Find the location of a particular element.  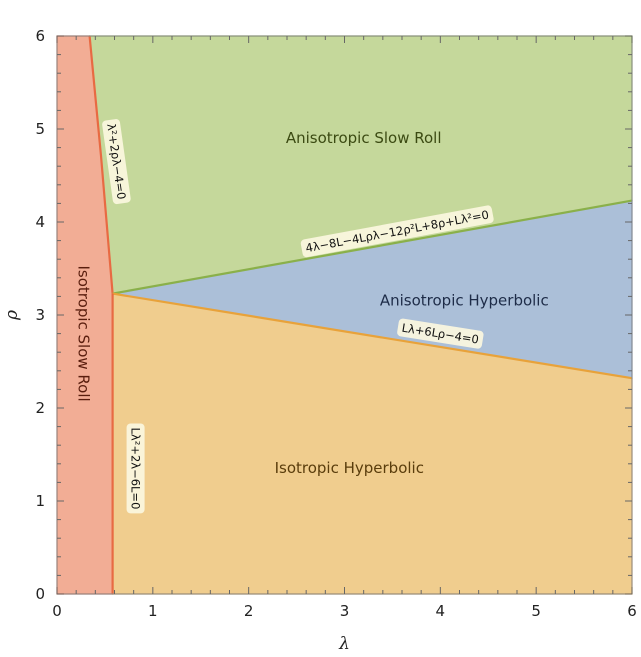

y-tick-label: 2 is located at coordinates (40, 408).